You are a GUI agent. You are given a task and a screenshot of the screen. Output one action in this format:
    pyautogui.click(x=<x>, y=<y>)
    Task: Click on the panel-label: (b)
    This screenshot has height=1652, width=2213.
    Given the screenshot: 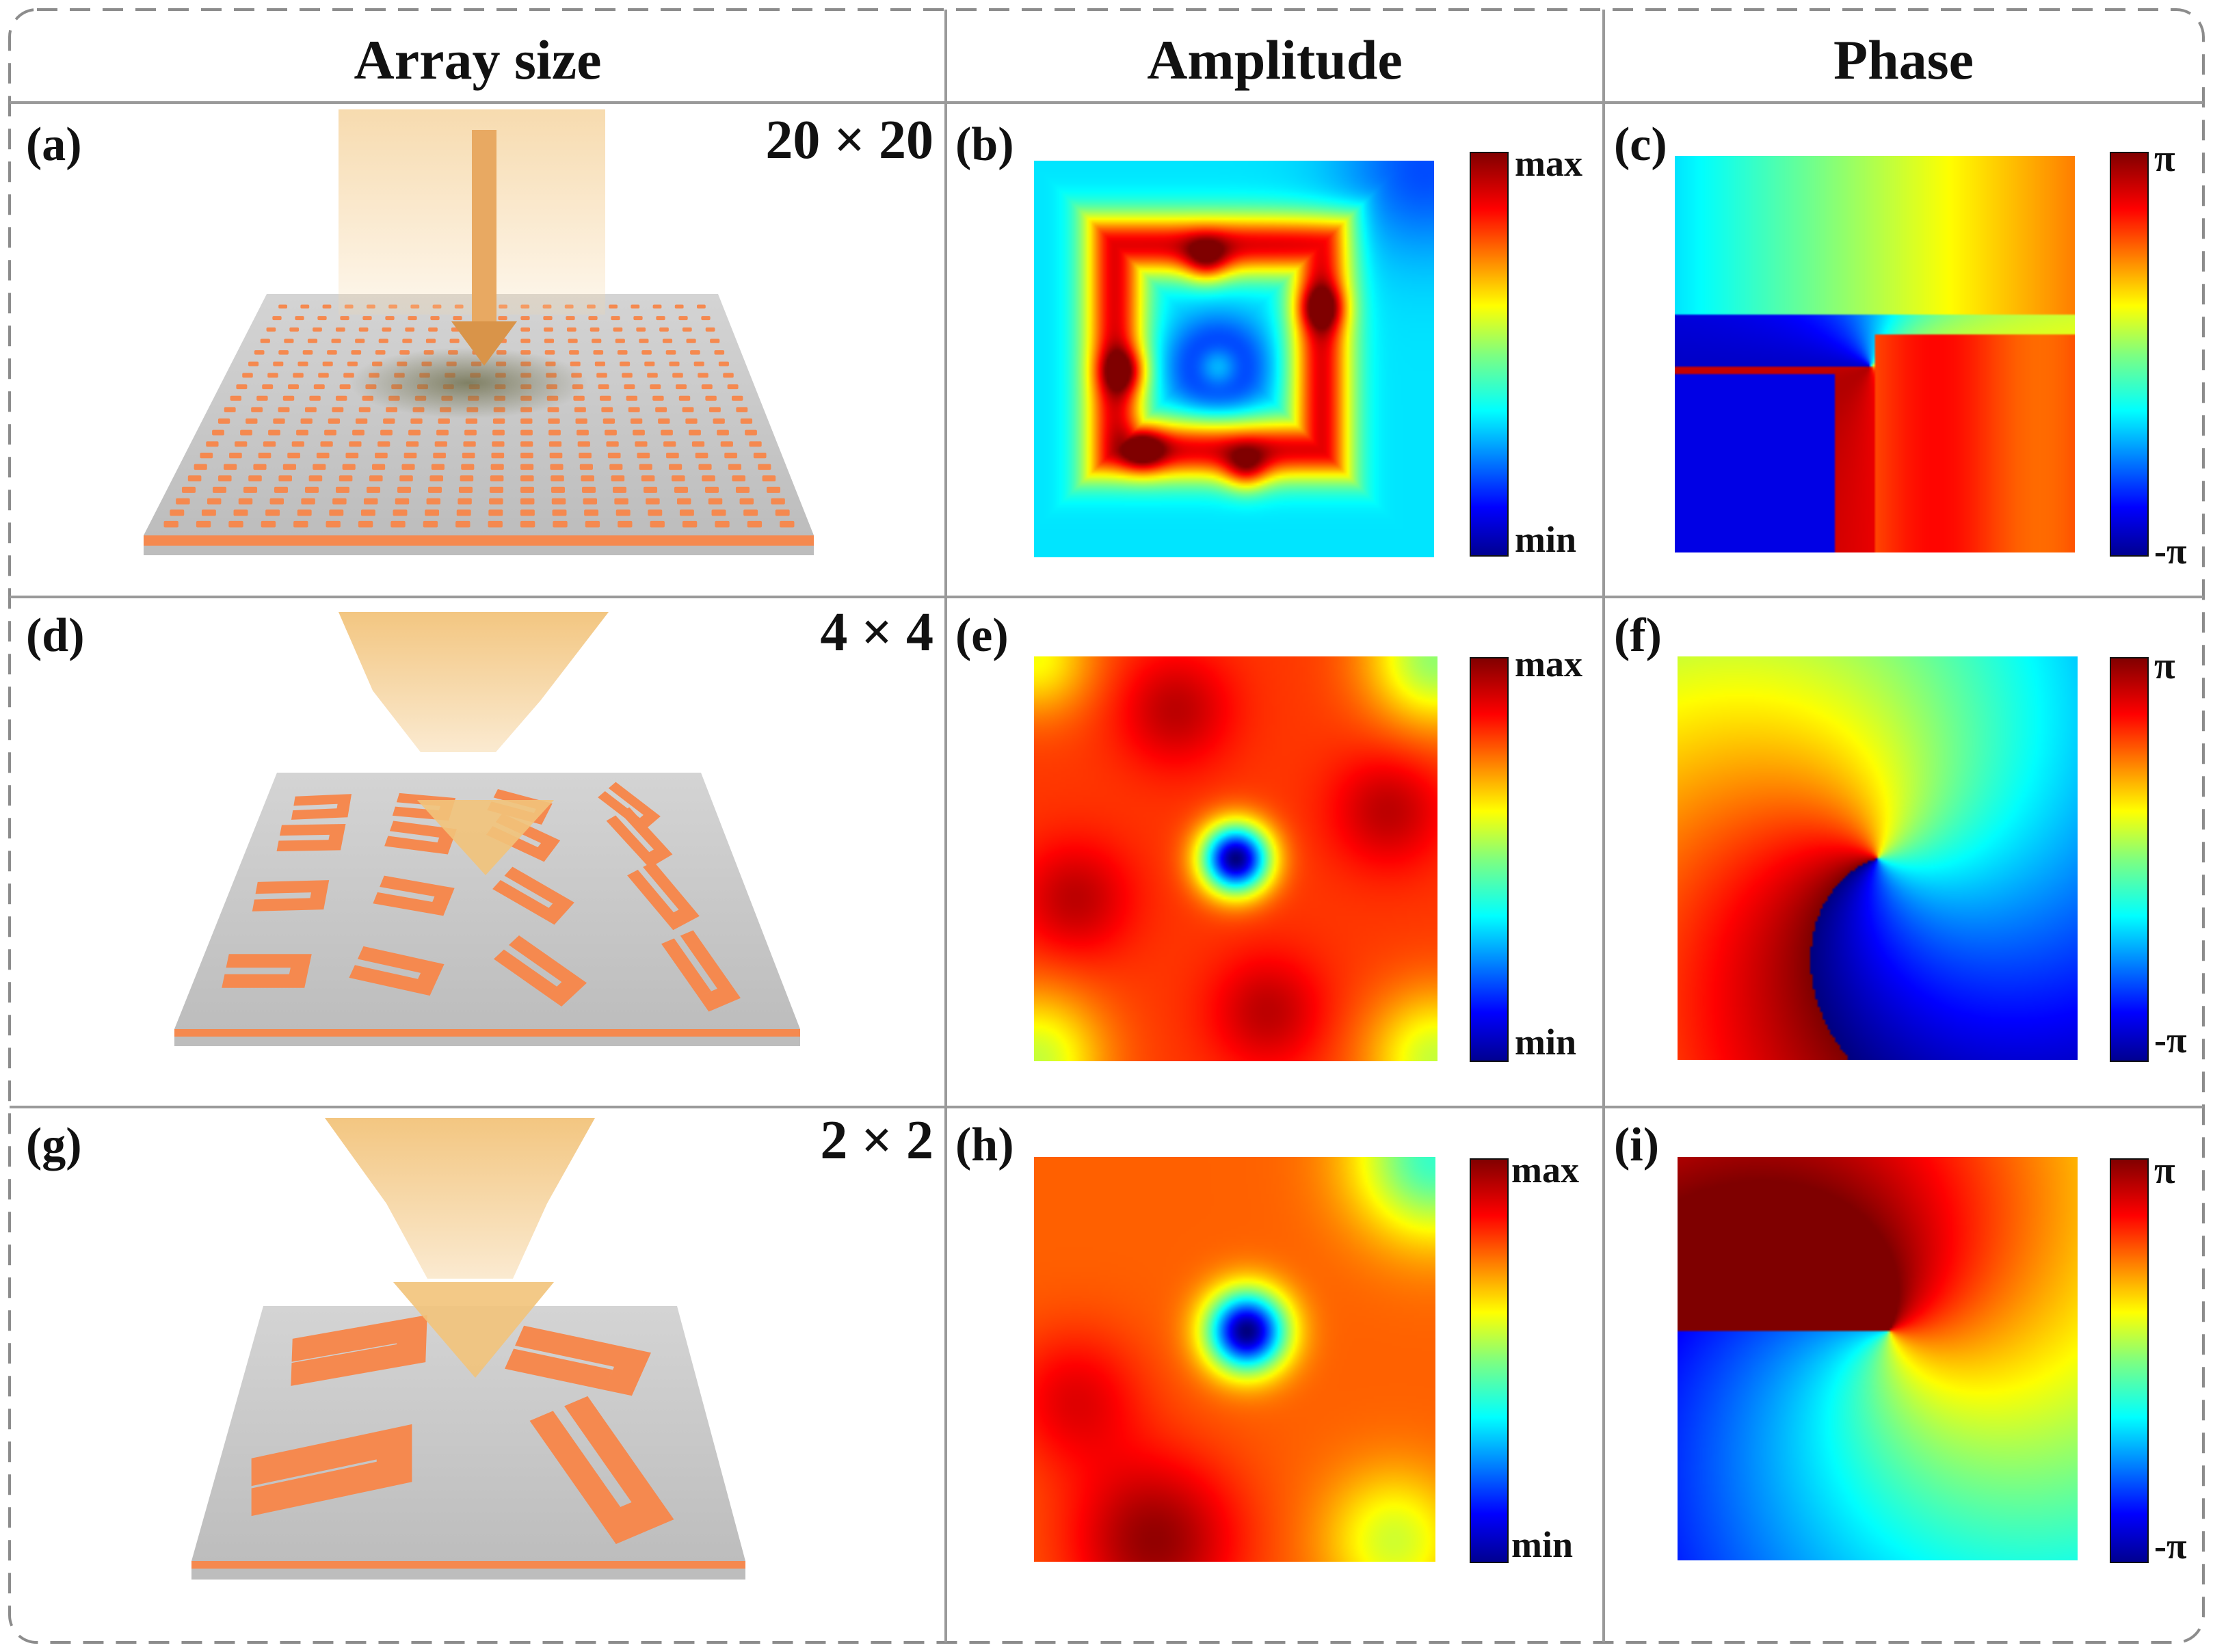 What is the action you would take?
    pyautogui.click(x=984, y=144)
    